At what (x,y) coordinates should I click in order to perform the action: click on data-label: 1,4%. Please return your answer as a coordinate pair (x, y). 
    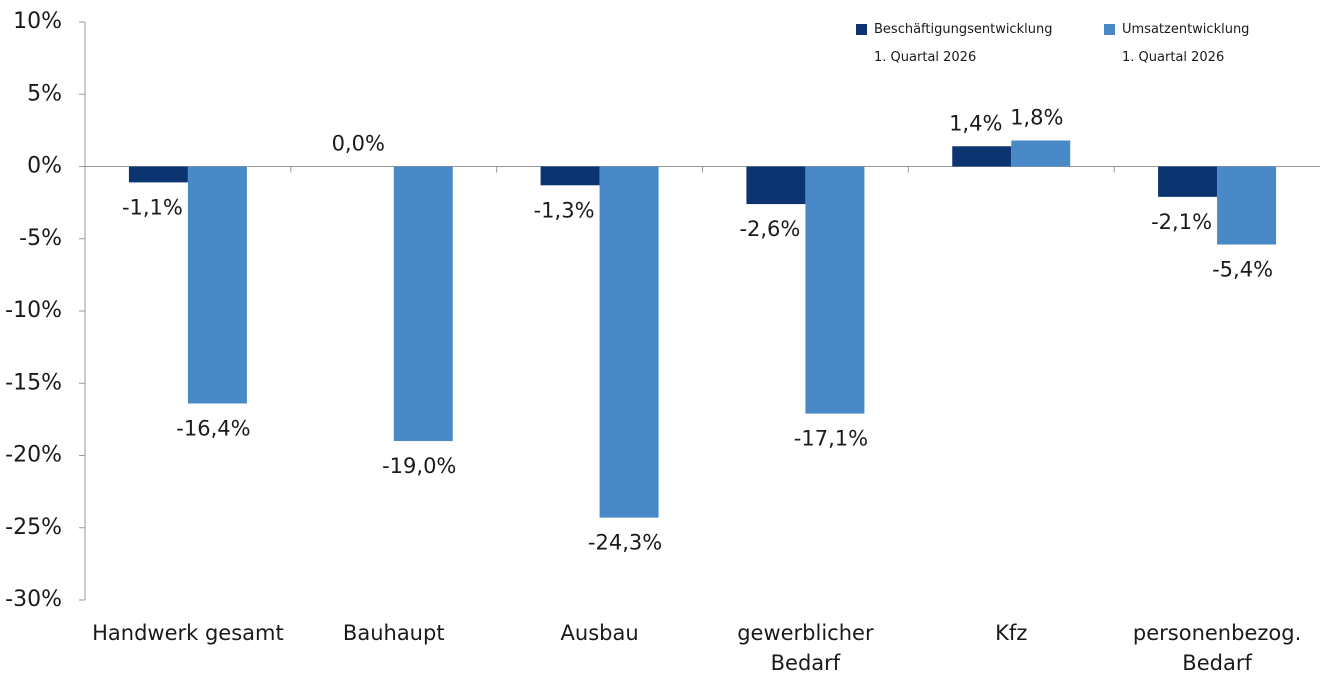
    Looking at the image, I should click on (975, 123).